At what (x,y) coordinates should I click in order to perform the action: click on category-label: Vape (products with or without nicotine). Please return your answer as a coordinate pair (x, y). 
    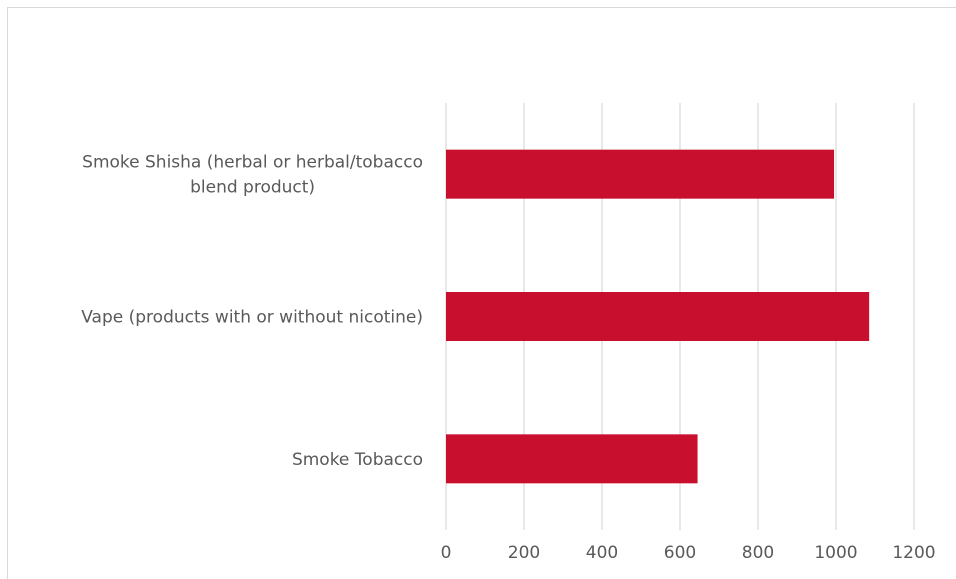
    Looking at the image, I should click on (252, 318).